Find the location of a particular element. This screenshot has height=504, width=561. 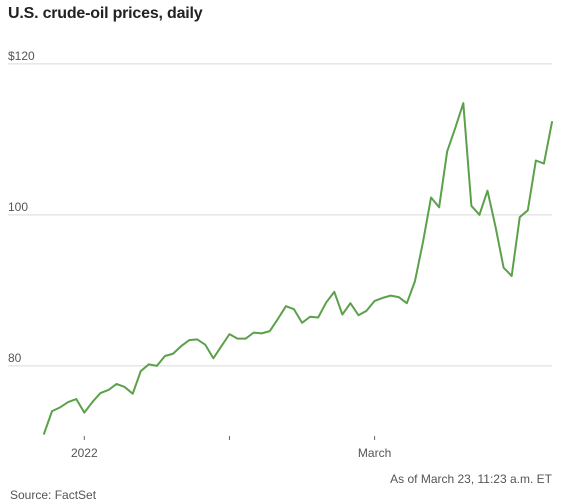

chart-title: U.S. crude-oil prices, daily is located at coordinates (105, 13).